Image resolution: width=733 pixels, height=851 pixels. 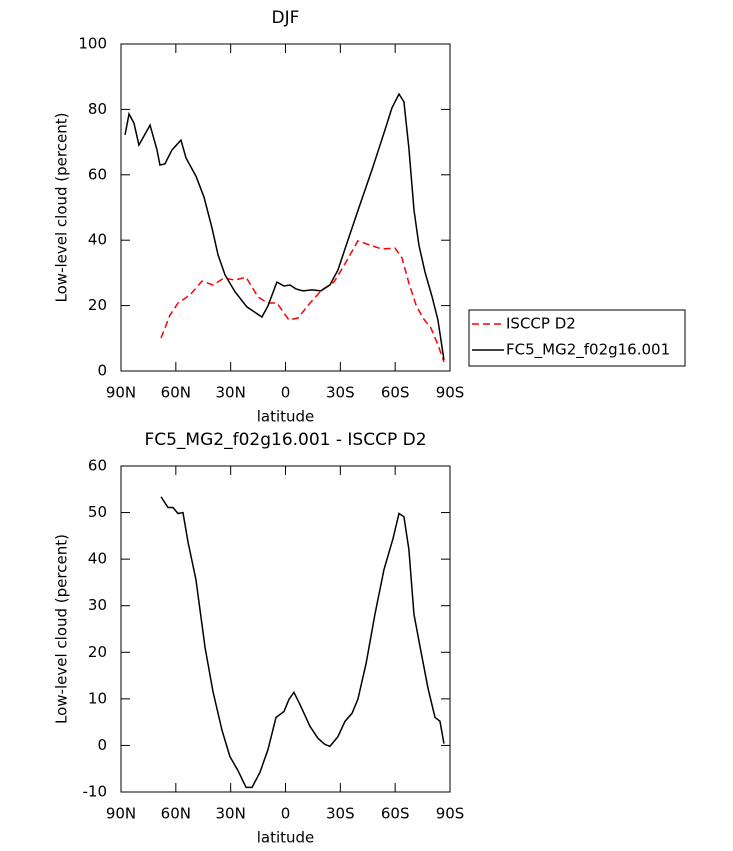 What do you see at coordinates (97, 698) in the screenshot?
I see `y-tick-label: 10` at bounding box center [97, 698].